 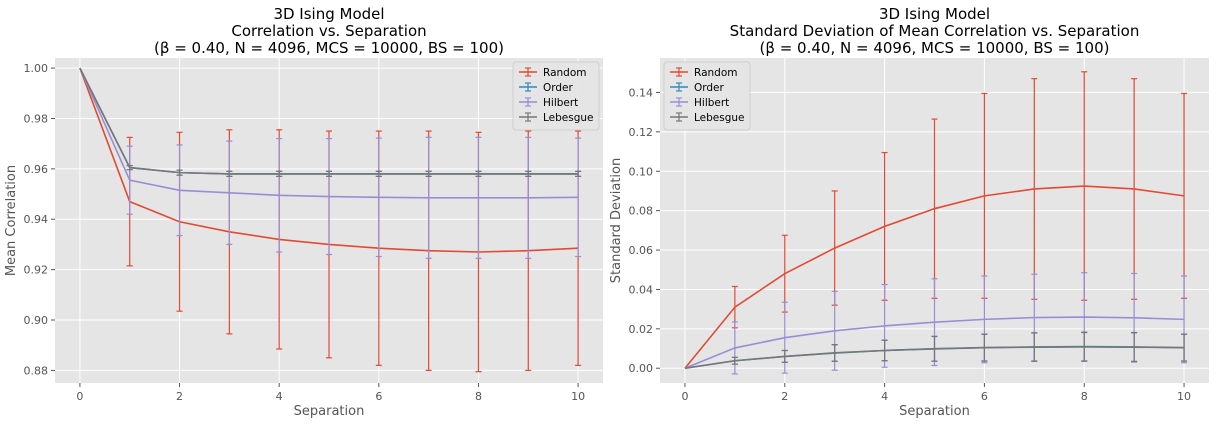 I want to click on y-tick-label: 0.14, so click(x=641, y=92).